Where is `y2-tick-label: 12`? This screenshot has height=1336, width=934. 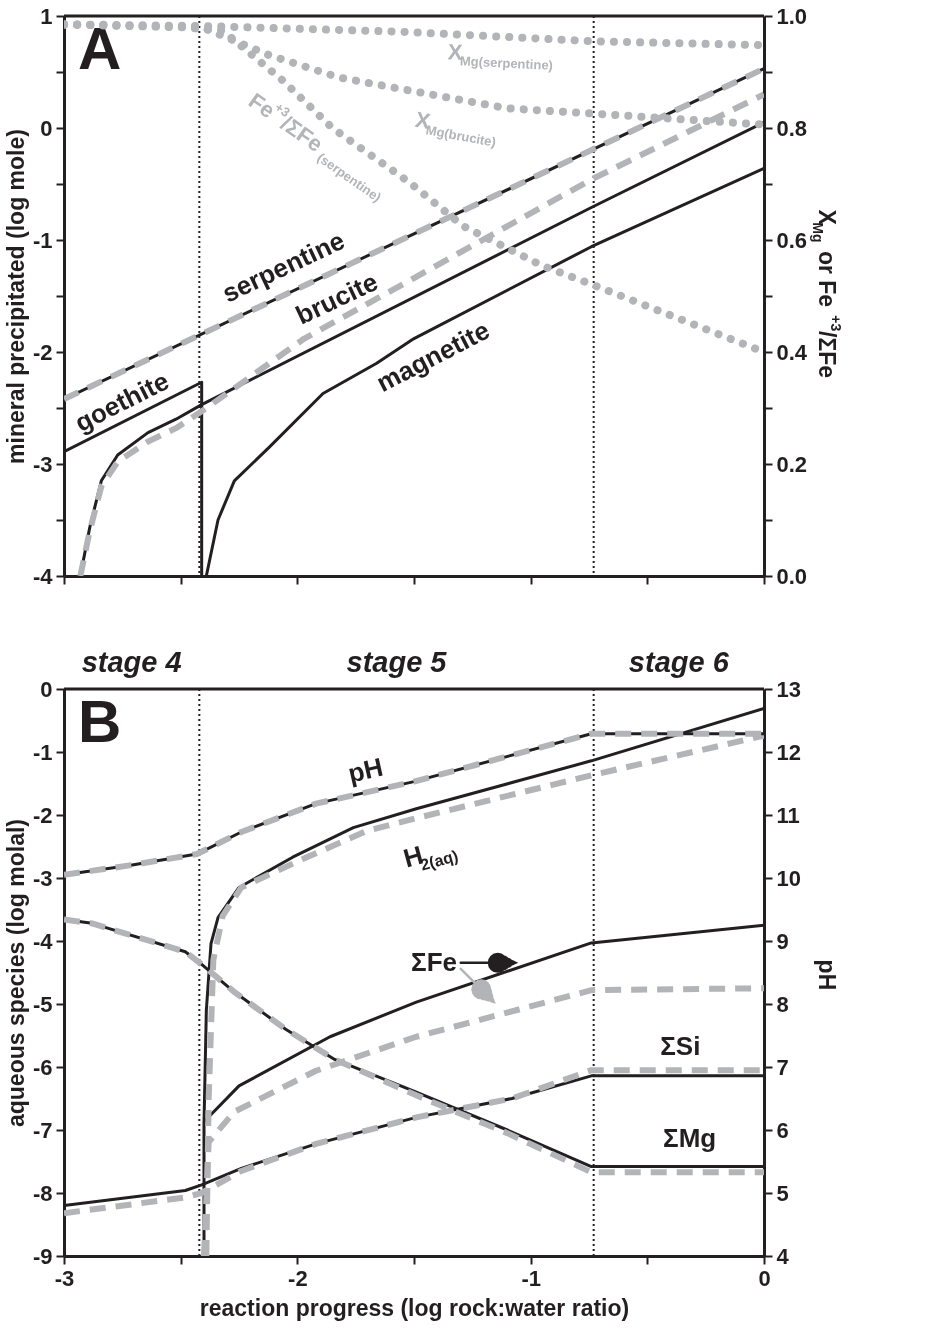 y2-tick-label: 12 is located at coordinates (788, 752).